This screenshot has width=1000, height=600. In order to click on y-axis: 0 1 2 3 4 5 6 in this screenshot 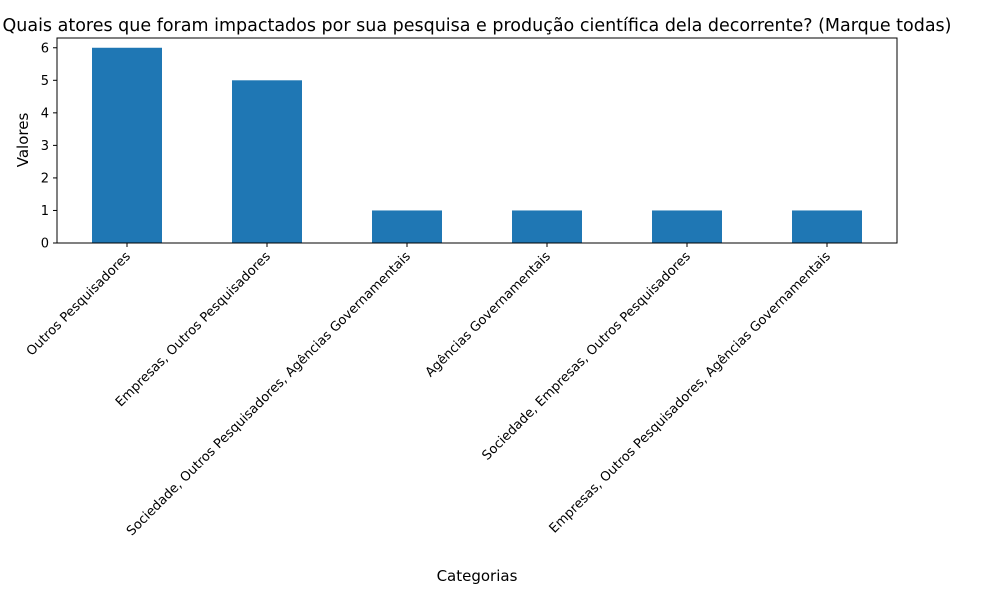, I will do `click(49, 146)`.